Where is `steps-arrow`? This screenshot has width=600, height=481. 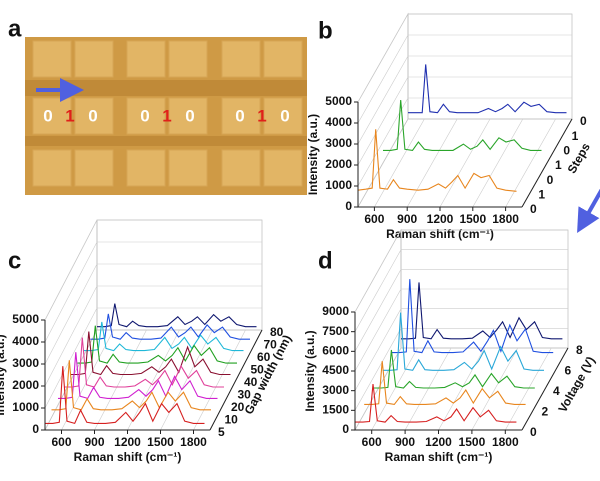
steps-arrow is located at coordinates (588, 211).